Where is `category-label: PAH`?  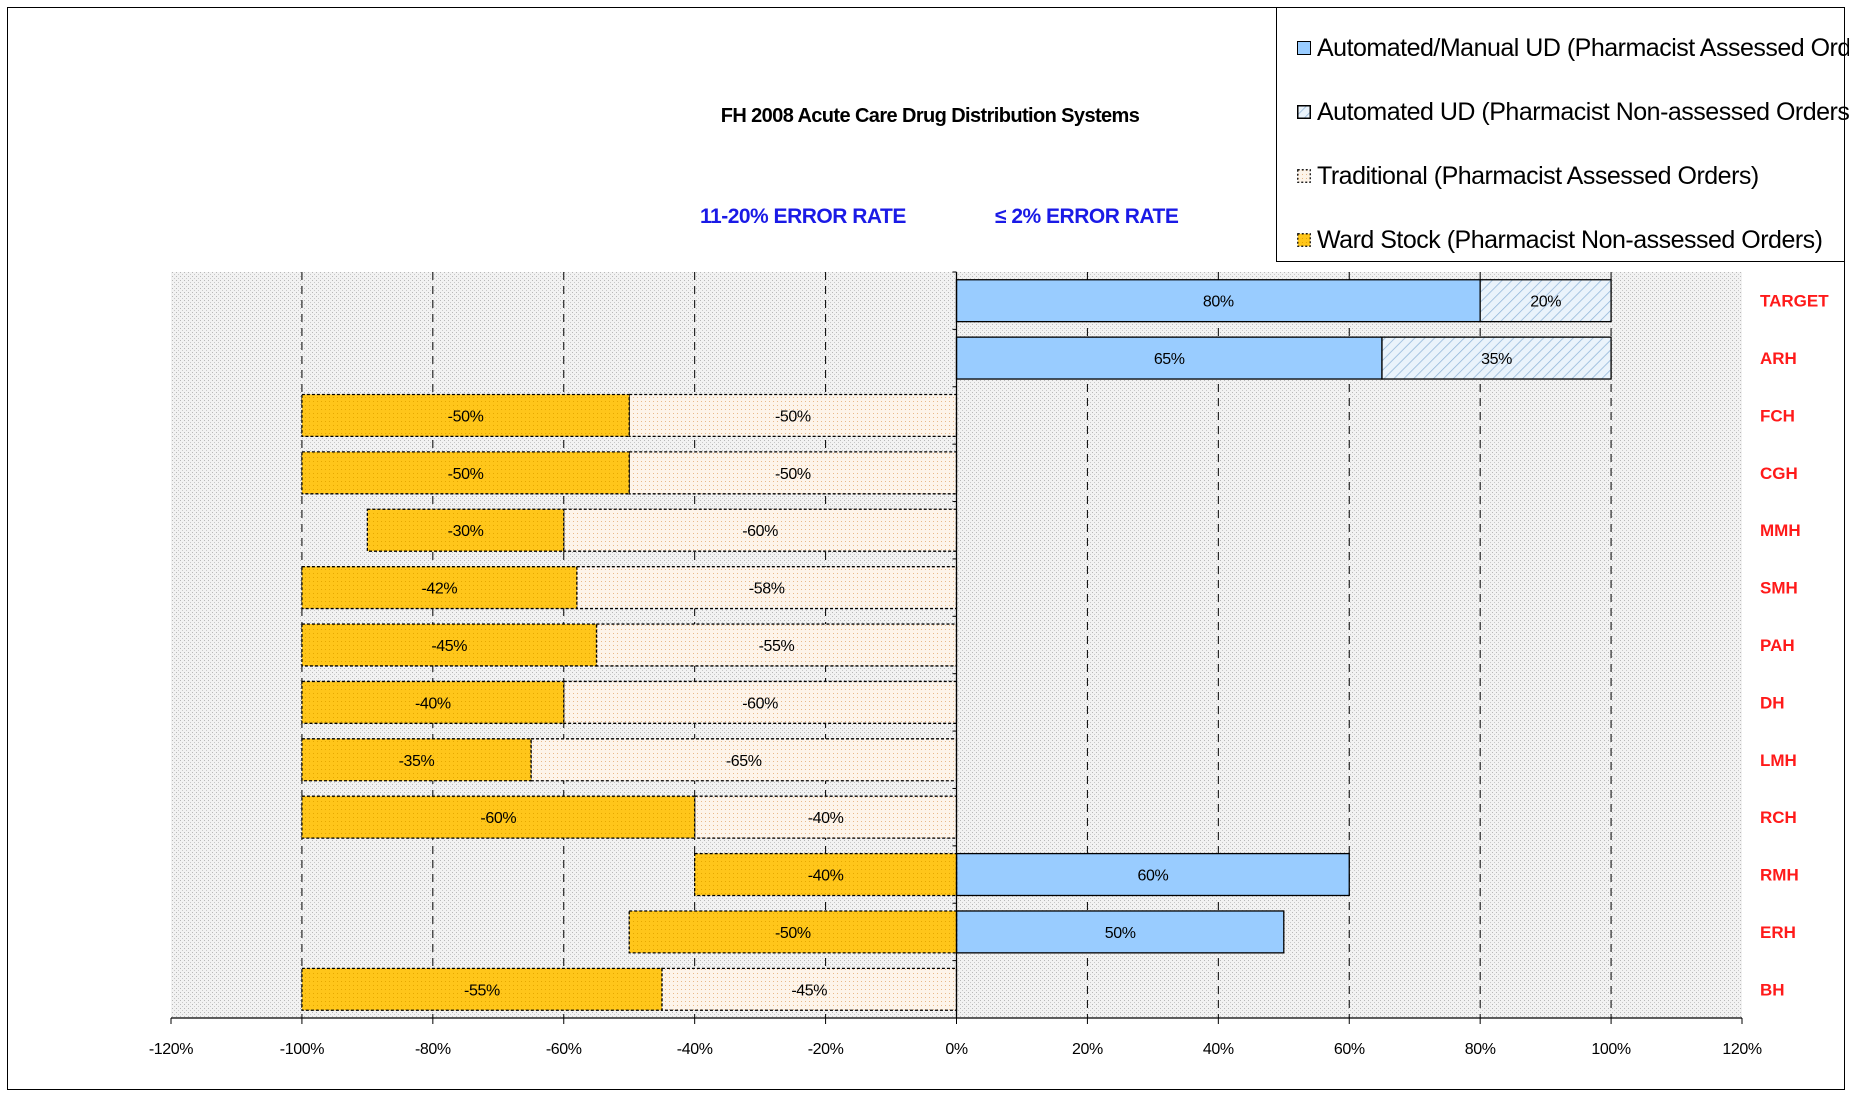
category-label: PAH is located at coordinates (1777, 645).